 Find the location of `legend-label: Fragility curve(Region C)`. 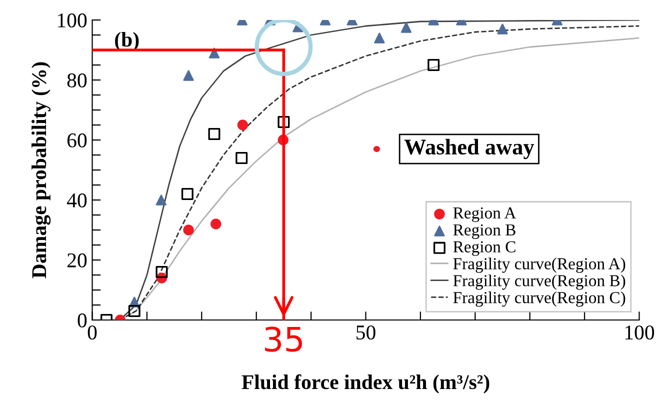

legend-label: Fragility curve(Region C) is located at coordinates (539, 299).